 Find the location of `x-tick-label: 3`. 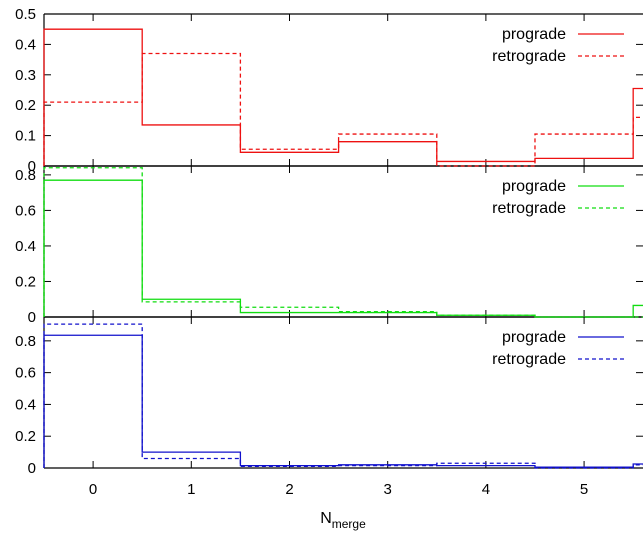

x-tick-label: 3 is located at coordinates (388, 489).